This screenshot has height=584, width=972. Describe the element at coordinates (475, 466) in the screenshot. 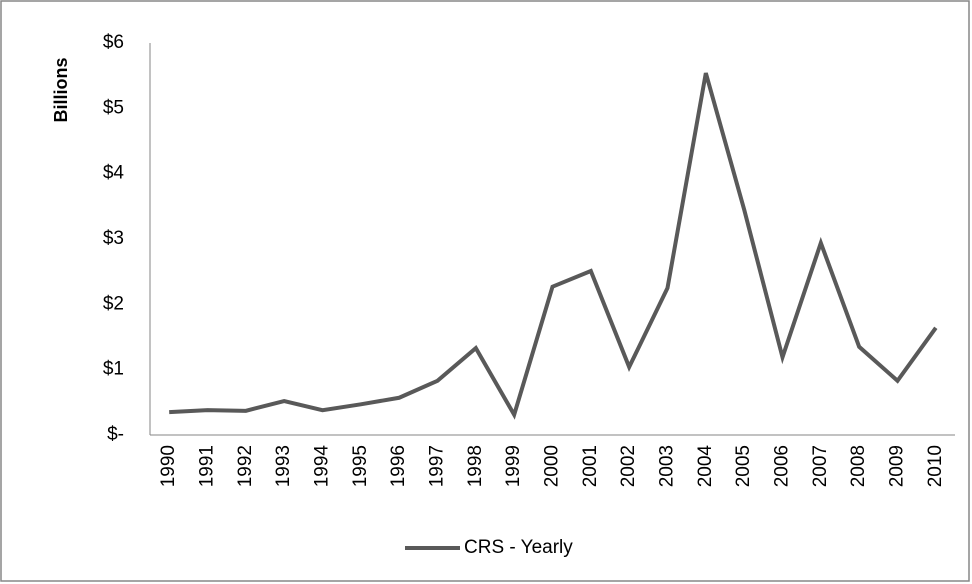

I see `x-tick-label: 1998` at that location.